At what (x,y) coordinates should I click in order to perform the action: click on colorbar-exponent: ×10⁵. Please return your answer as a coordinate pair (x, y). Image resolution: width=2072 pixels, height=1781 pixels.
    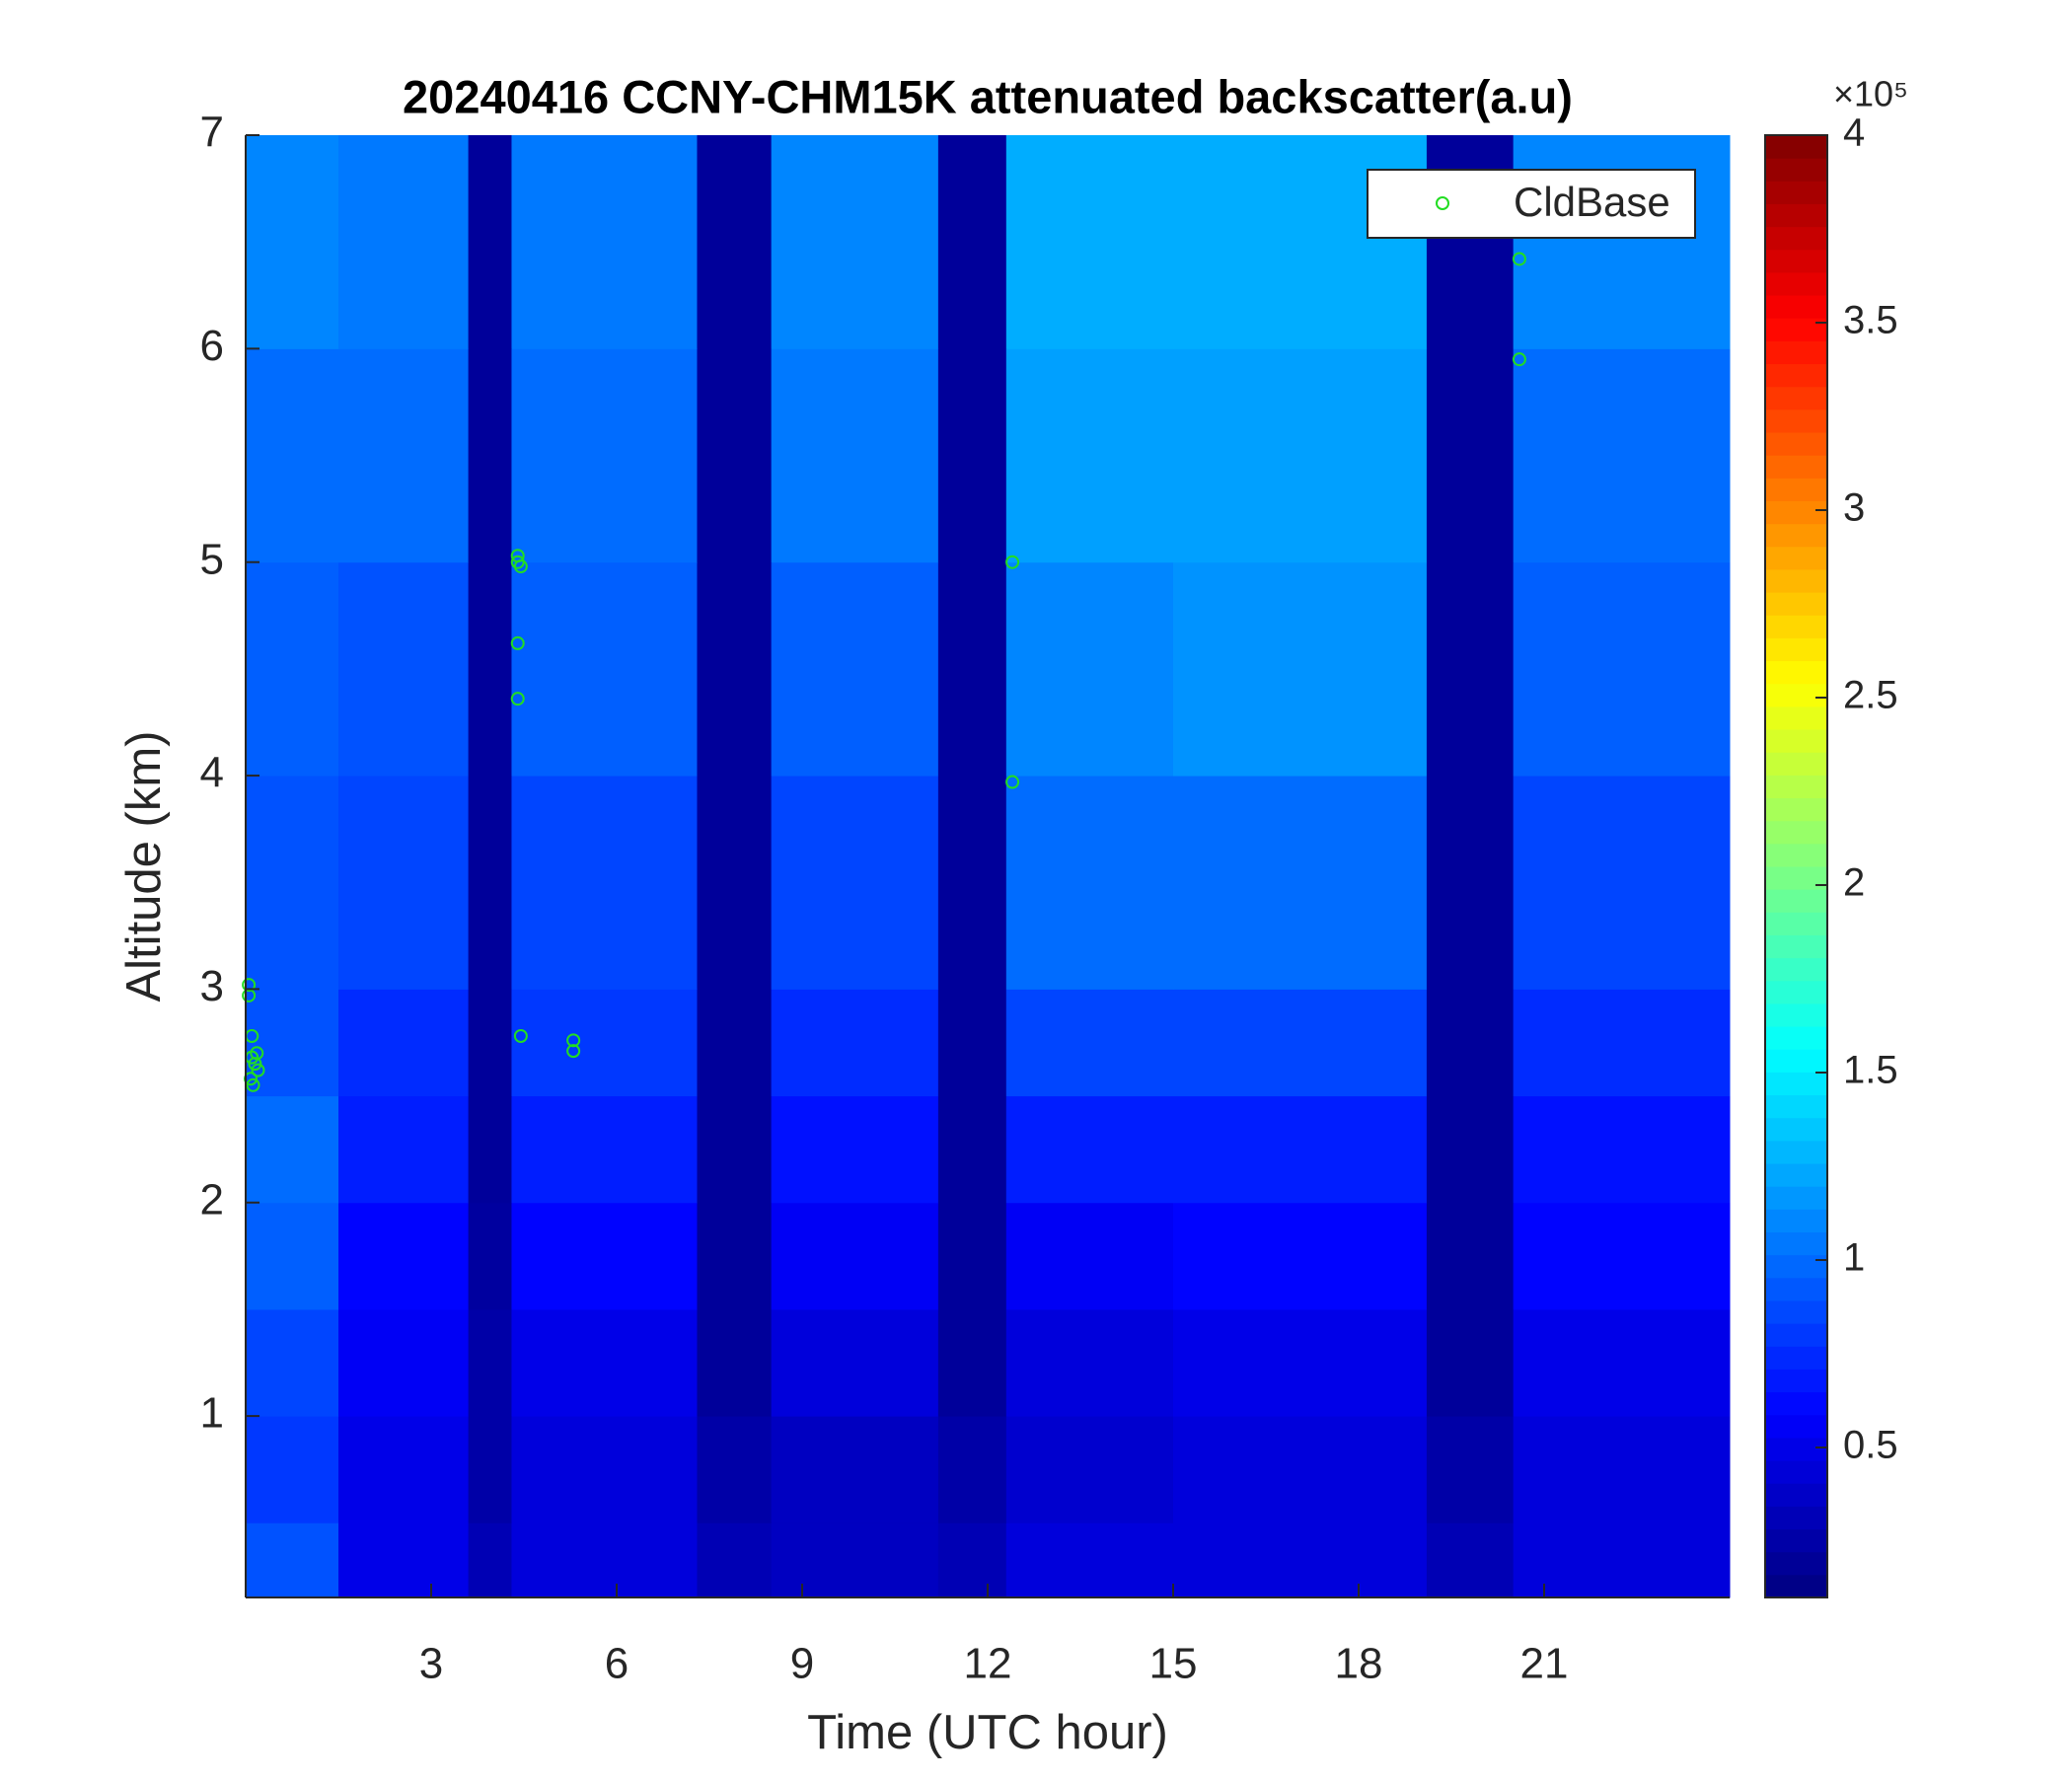
    Looking at the image, I should click on (1870, 94).